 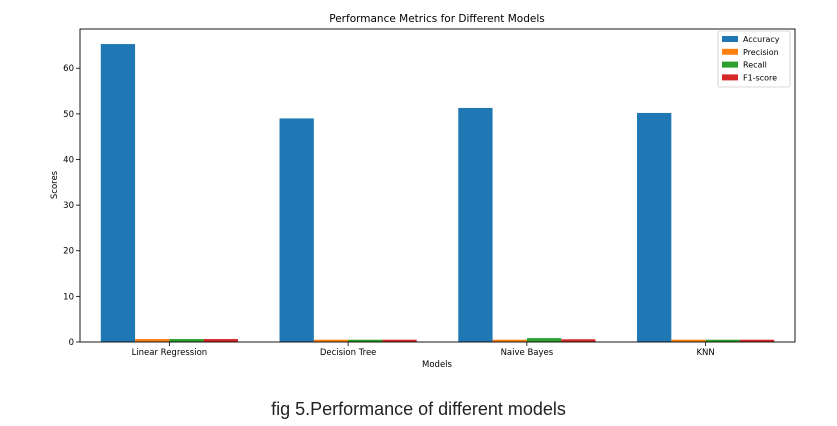 What do you see at coordinates (437, 365) in the screenshot?
I see `x-axis-label: Models` at bounding box center [437, 365].